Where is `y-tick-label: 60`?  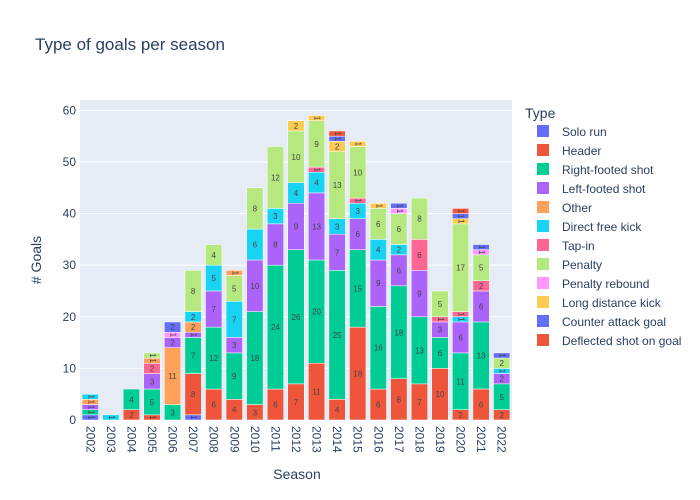
y-tick-label: 60 is located at coordinates (70, 110).